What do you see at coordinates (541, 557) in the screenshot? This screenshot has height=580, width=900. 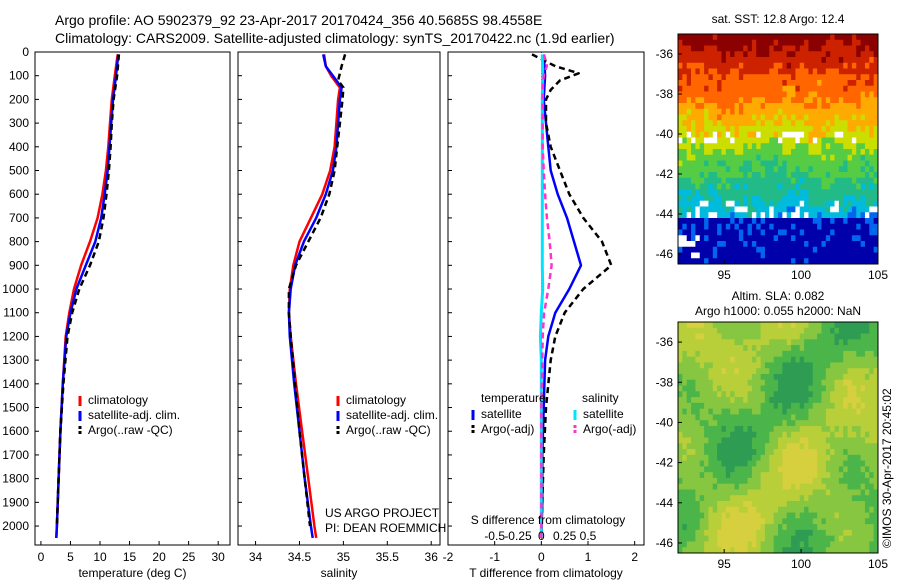 I see `x-tick-label: 0` at bounding box center [541, 557].